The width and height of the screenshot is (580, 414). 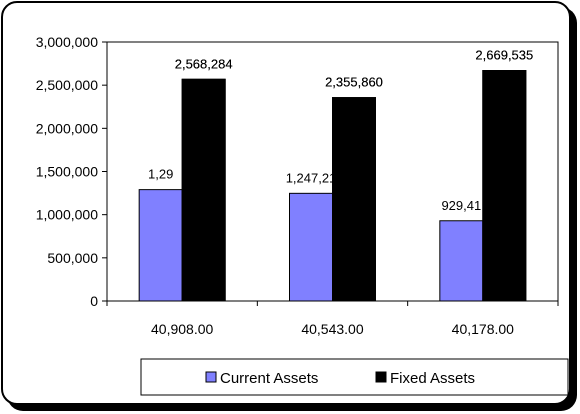 What do you see at coordinates (67, 85) in the screenshot?
I see `y-tick-label: 2,500,000` at bounding box center [67, 85].